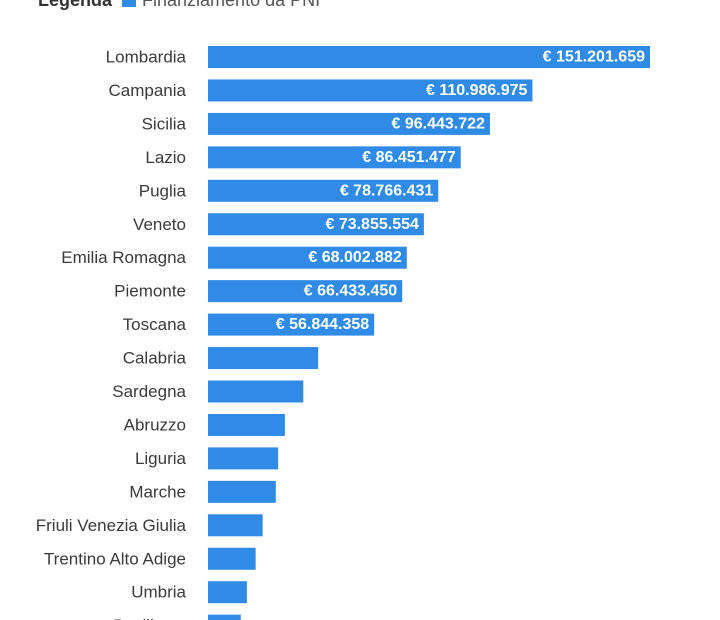 Image resolution: width=720 pixels, height=620 pixels. Describe the element at coordinates (323, 324) in the screenshot. I see `value-label: € 56.844.358` at that location.